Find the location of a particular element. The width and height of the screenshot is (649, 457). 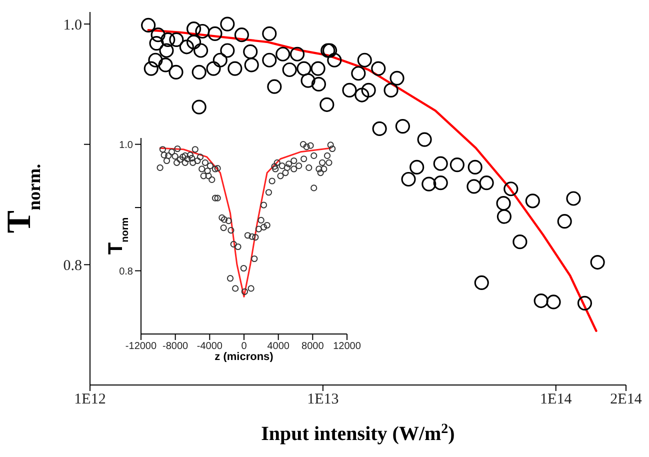

x-tick-label: -8000 is located at coordinates (175, 346).